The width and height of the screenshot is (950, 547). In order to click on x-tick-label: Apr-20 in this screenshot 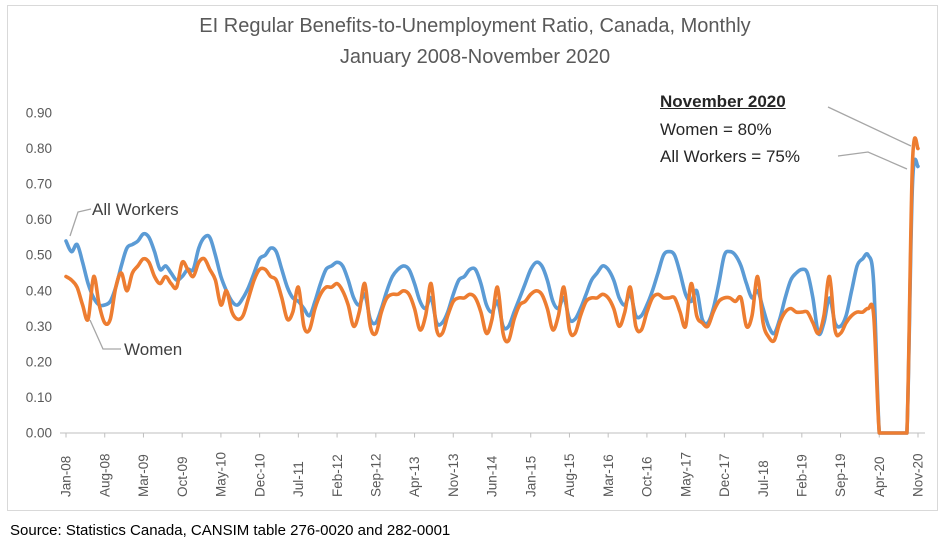, I will do `click(879, 476)`.